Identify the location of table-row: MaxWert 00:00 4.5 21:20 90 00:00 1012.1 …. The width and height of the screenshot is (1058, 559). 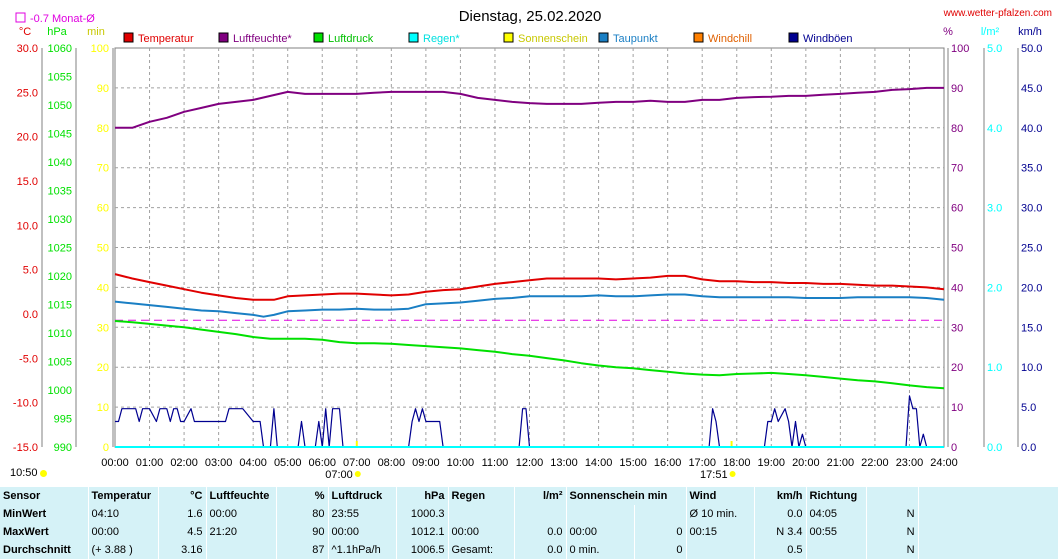
(529, 532).